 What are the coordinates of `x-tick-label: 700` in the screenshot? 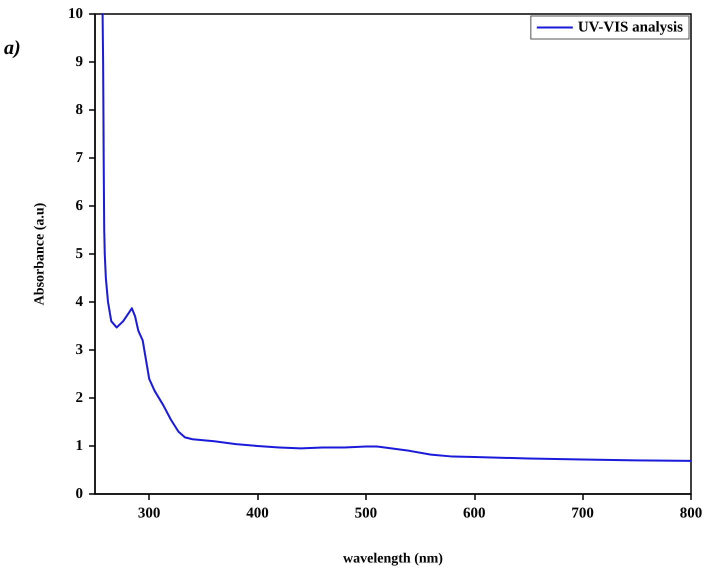 It's located at (582, 514).